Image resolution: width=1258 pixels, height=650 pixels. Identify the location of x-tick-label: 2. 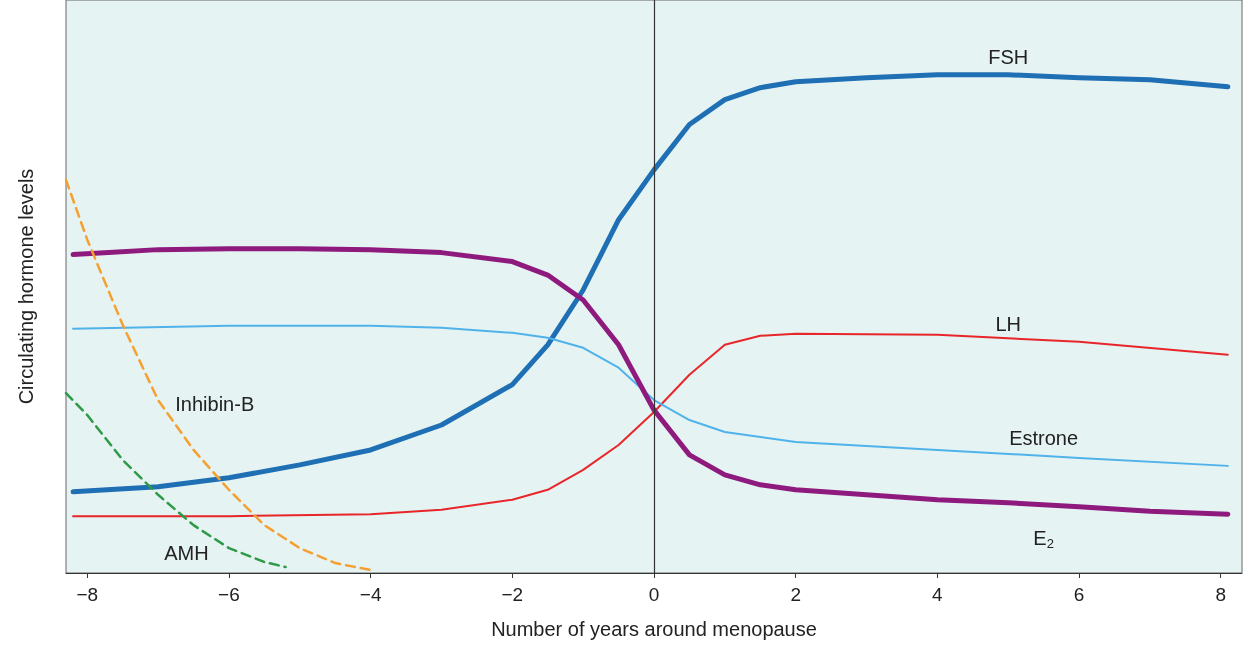
(795, 594).